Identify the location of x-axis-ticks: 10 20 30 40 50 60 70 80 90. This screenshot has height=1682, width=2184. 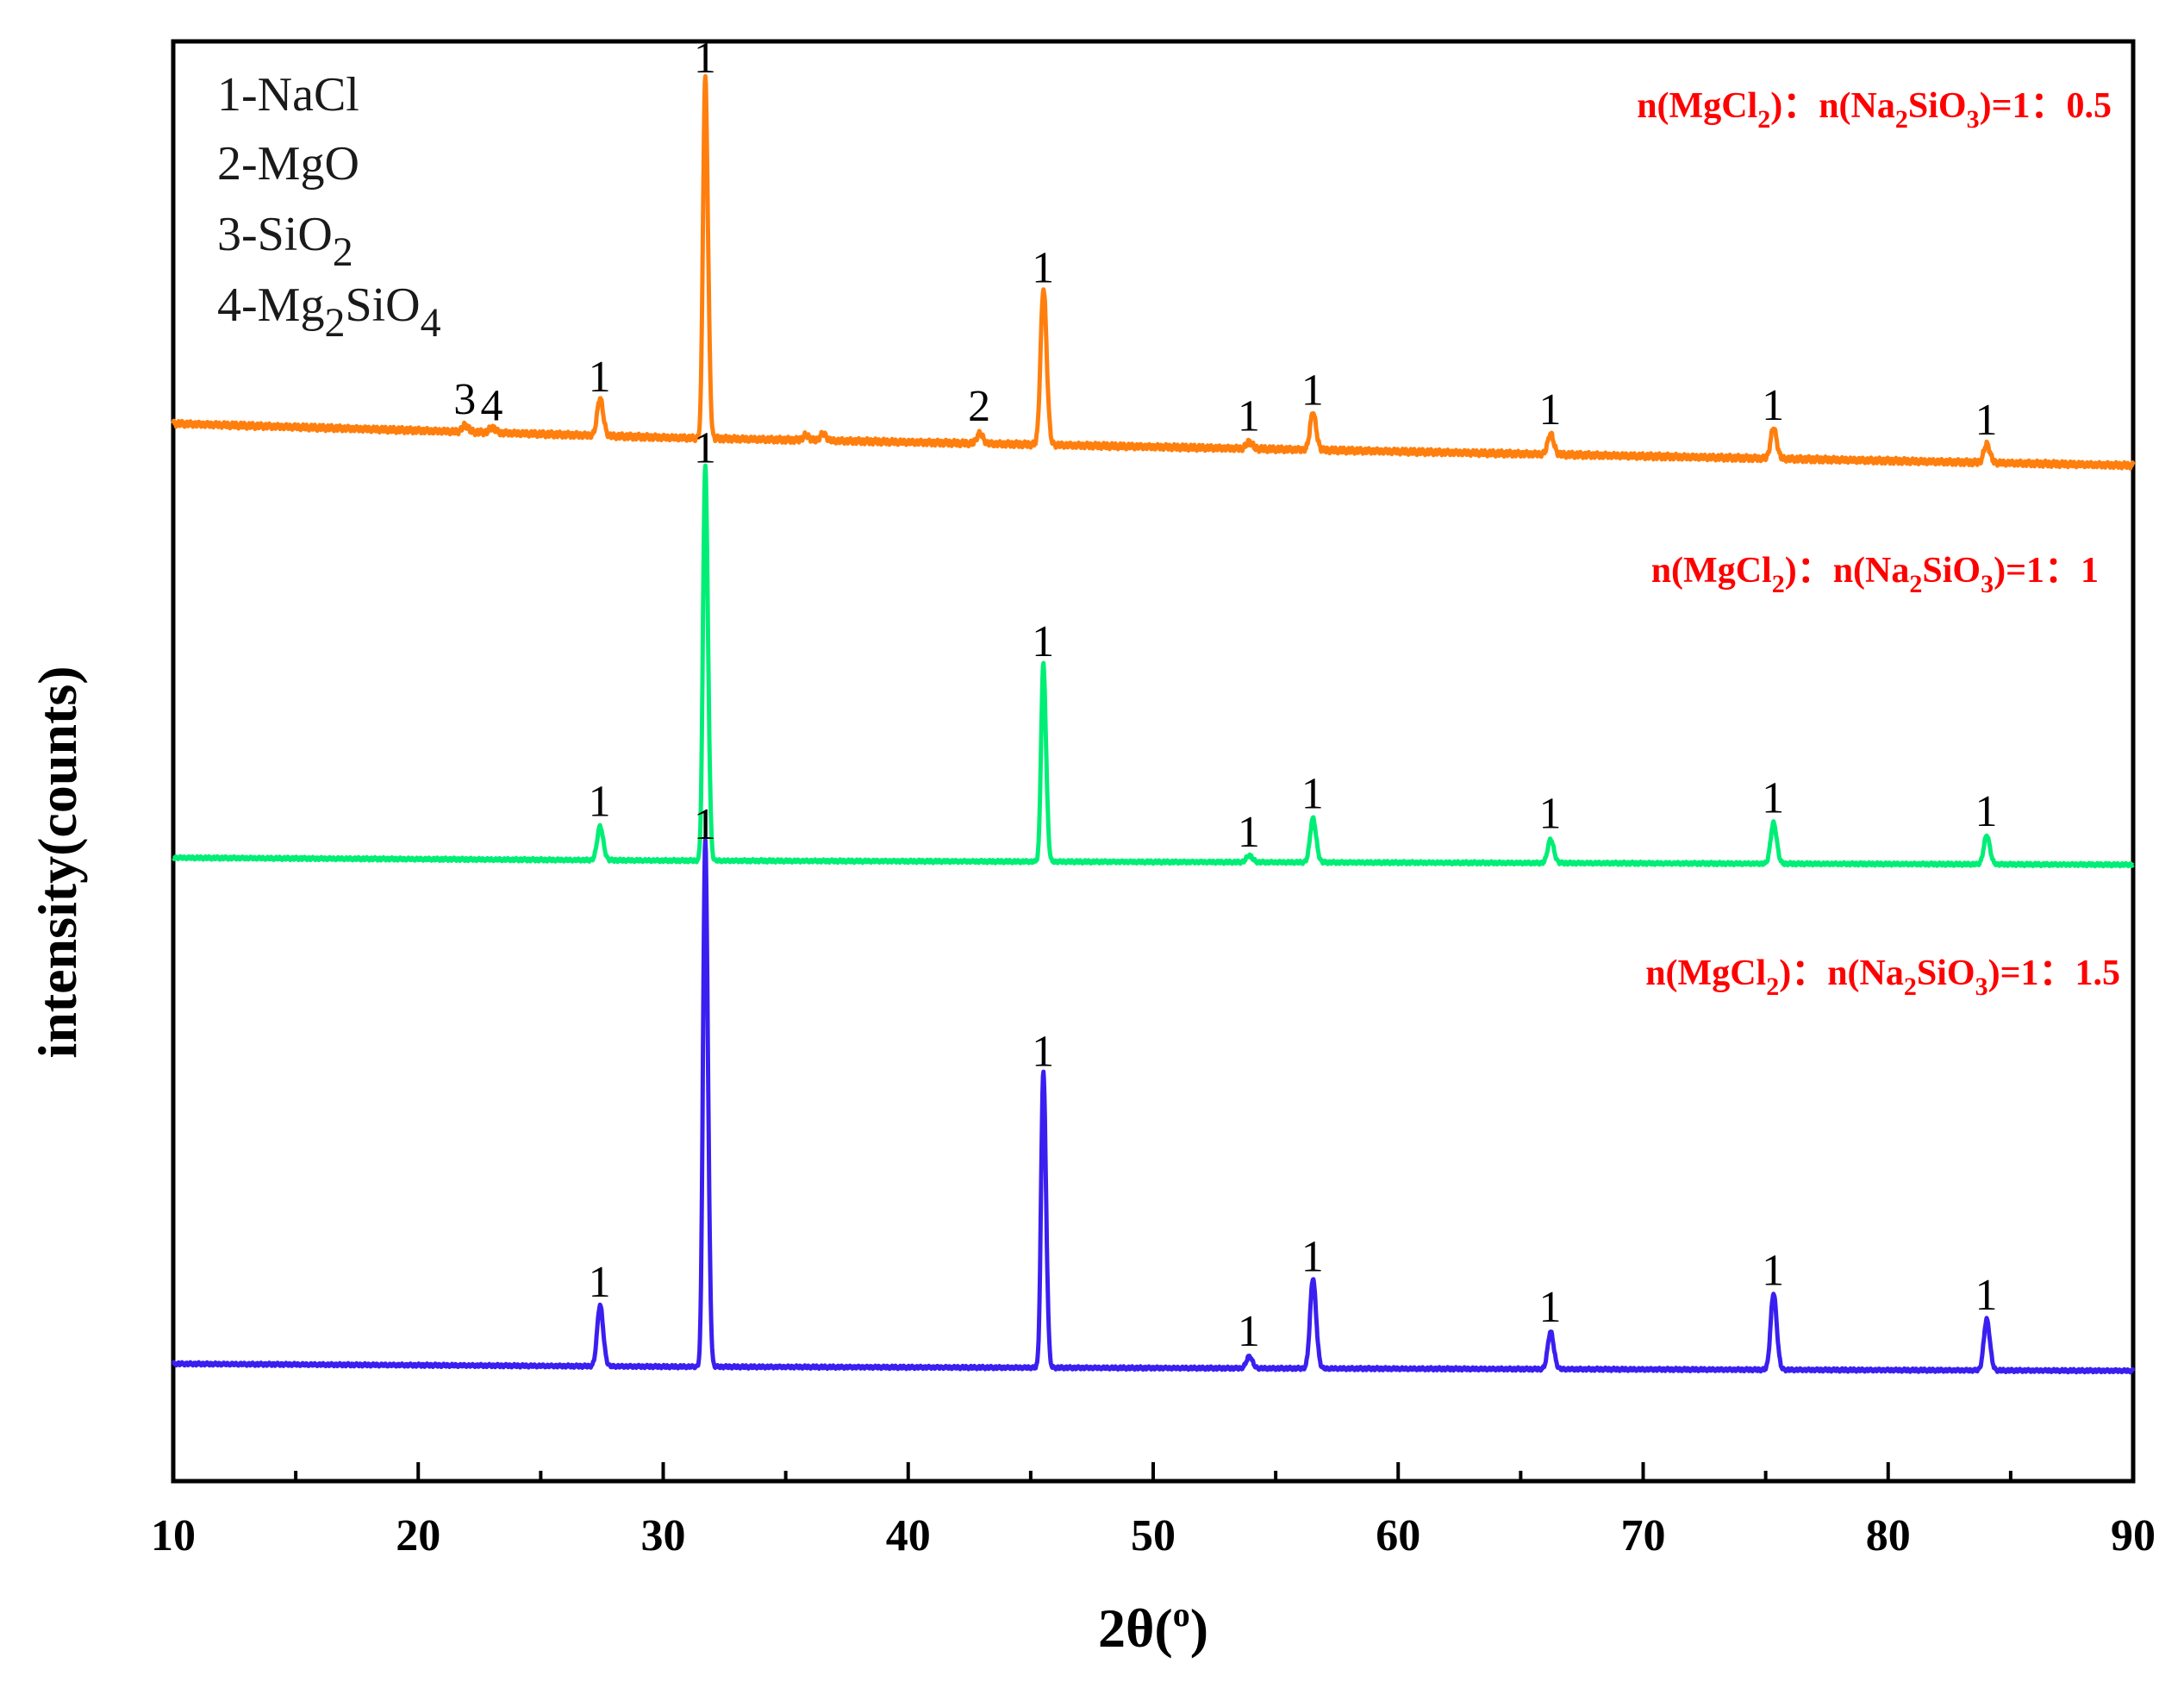
(1153, 1511).